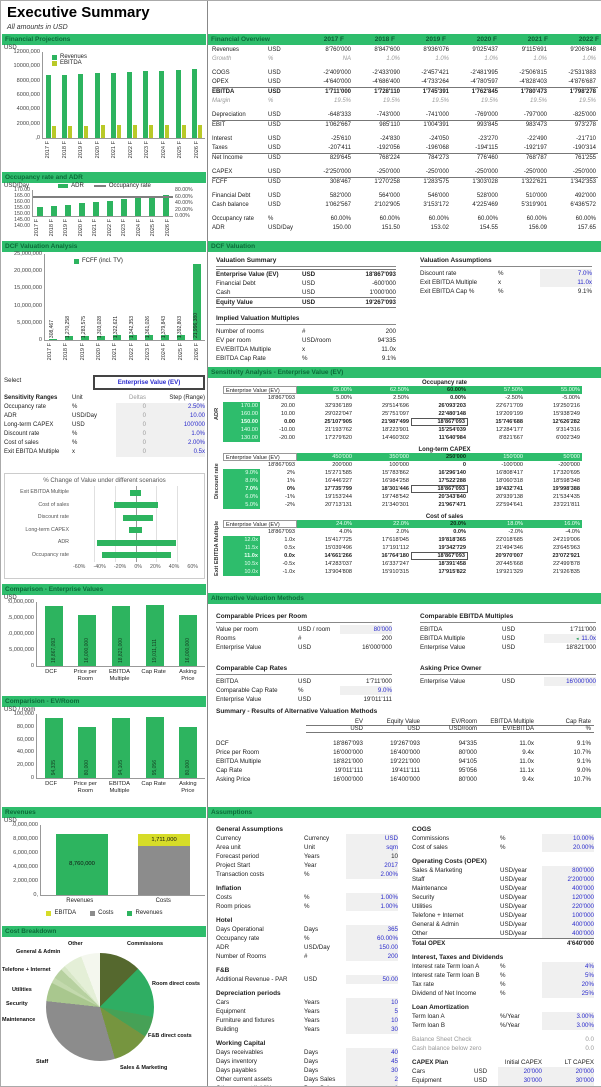  Describe the element at coordinates (503, 879) in the screenshot. I see `kv-row: Staff USD/year 2'200'000` at that location.